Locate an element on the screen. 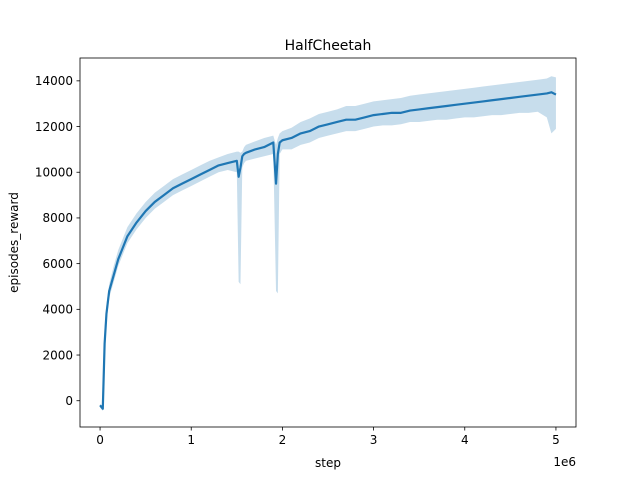  x-axis-label: step is located at coordinates (328, 463).